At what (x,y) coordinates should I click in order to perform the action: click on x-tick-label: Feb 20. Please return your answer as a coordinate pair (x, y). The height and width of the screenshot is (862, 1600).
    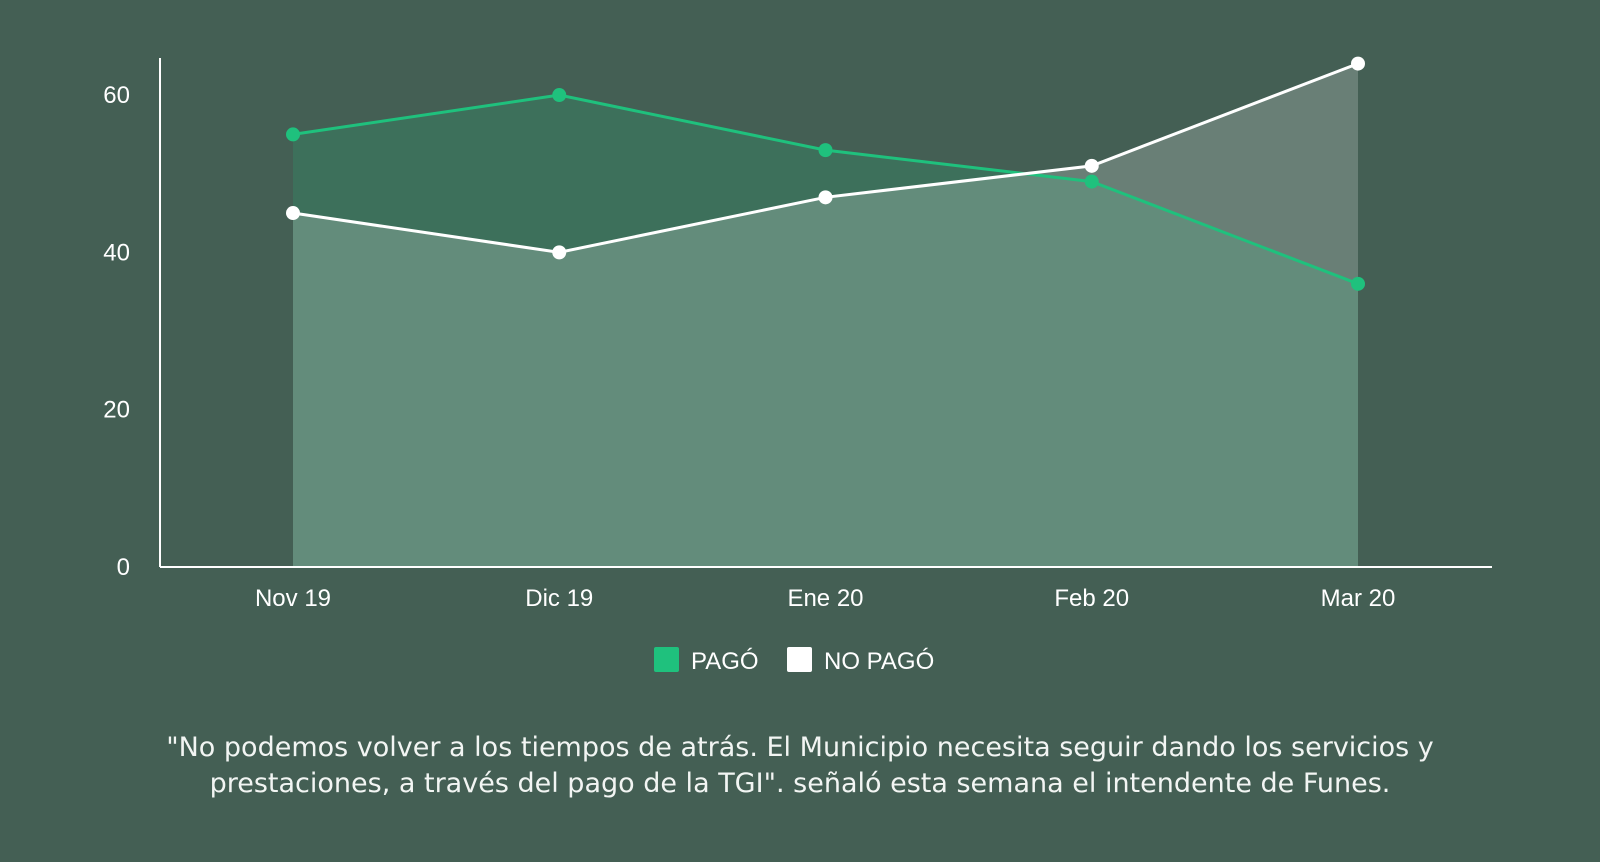
    Looking at the image, I should click on (1091, 598).